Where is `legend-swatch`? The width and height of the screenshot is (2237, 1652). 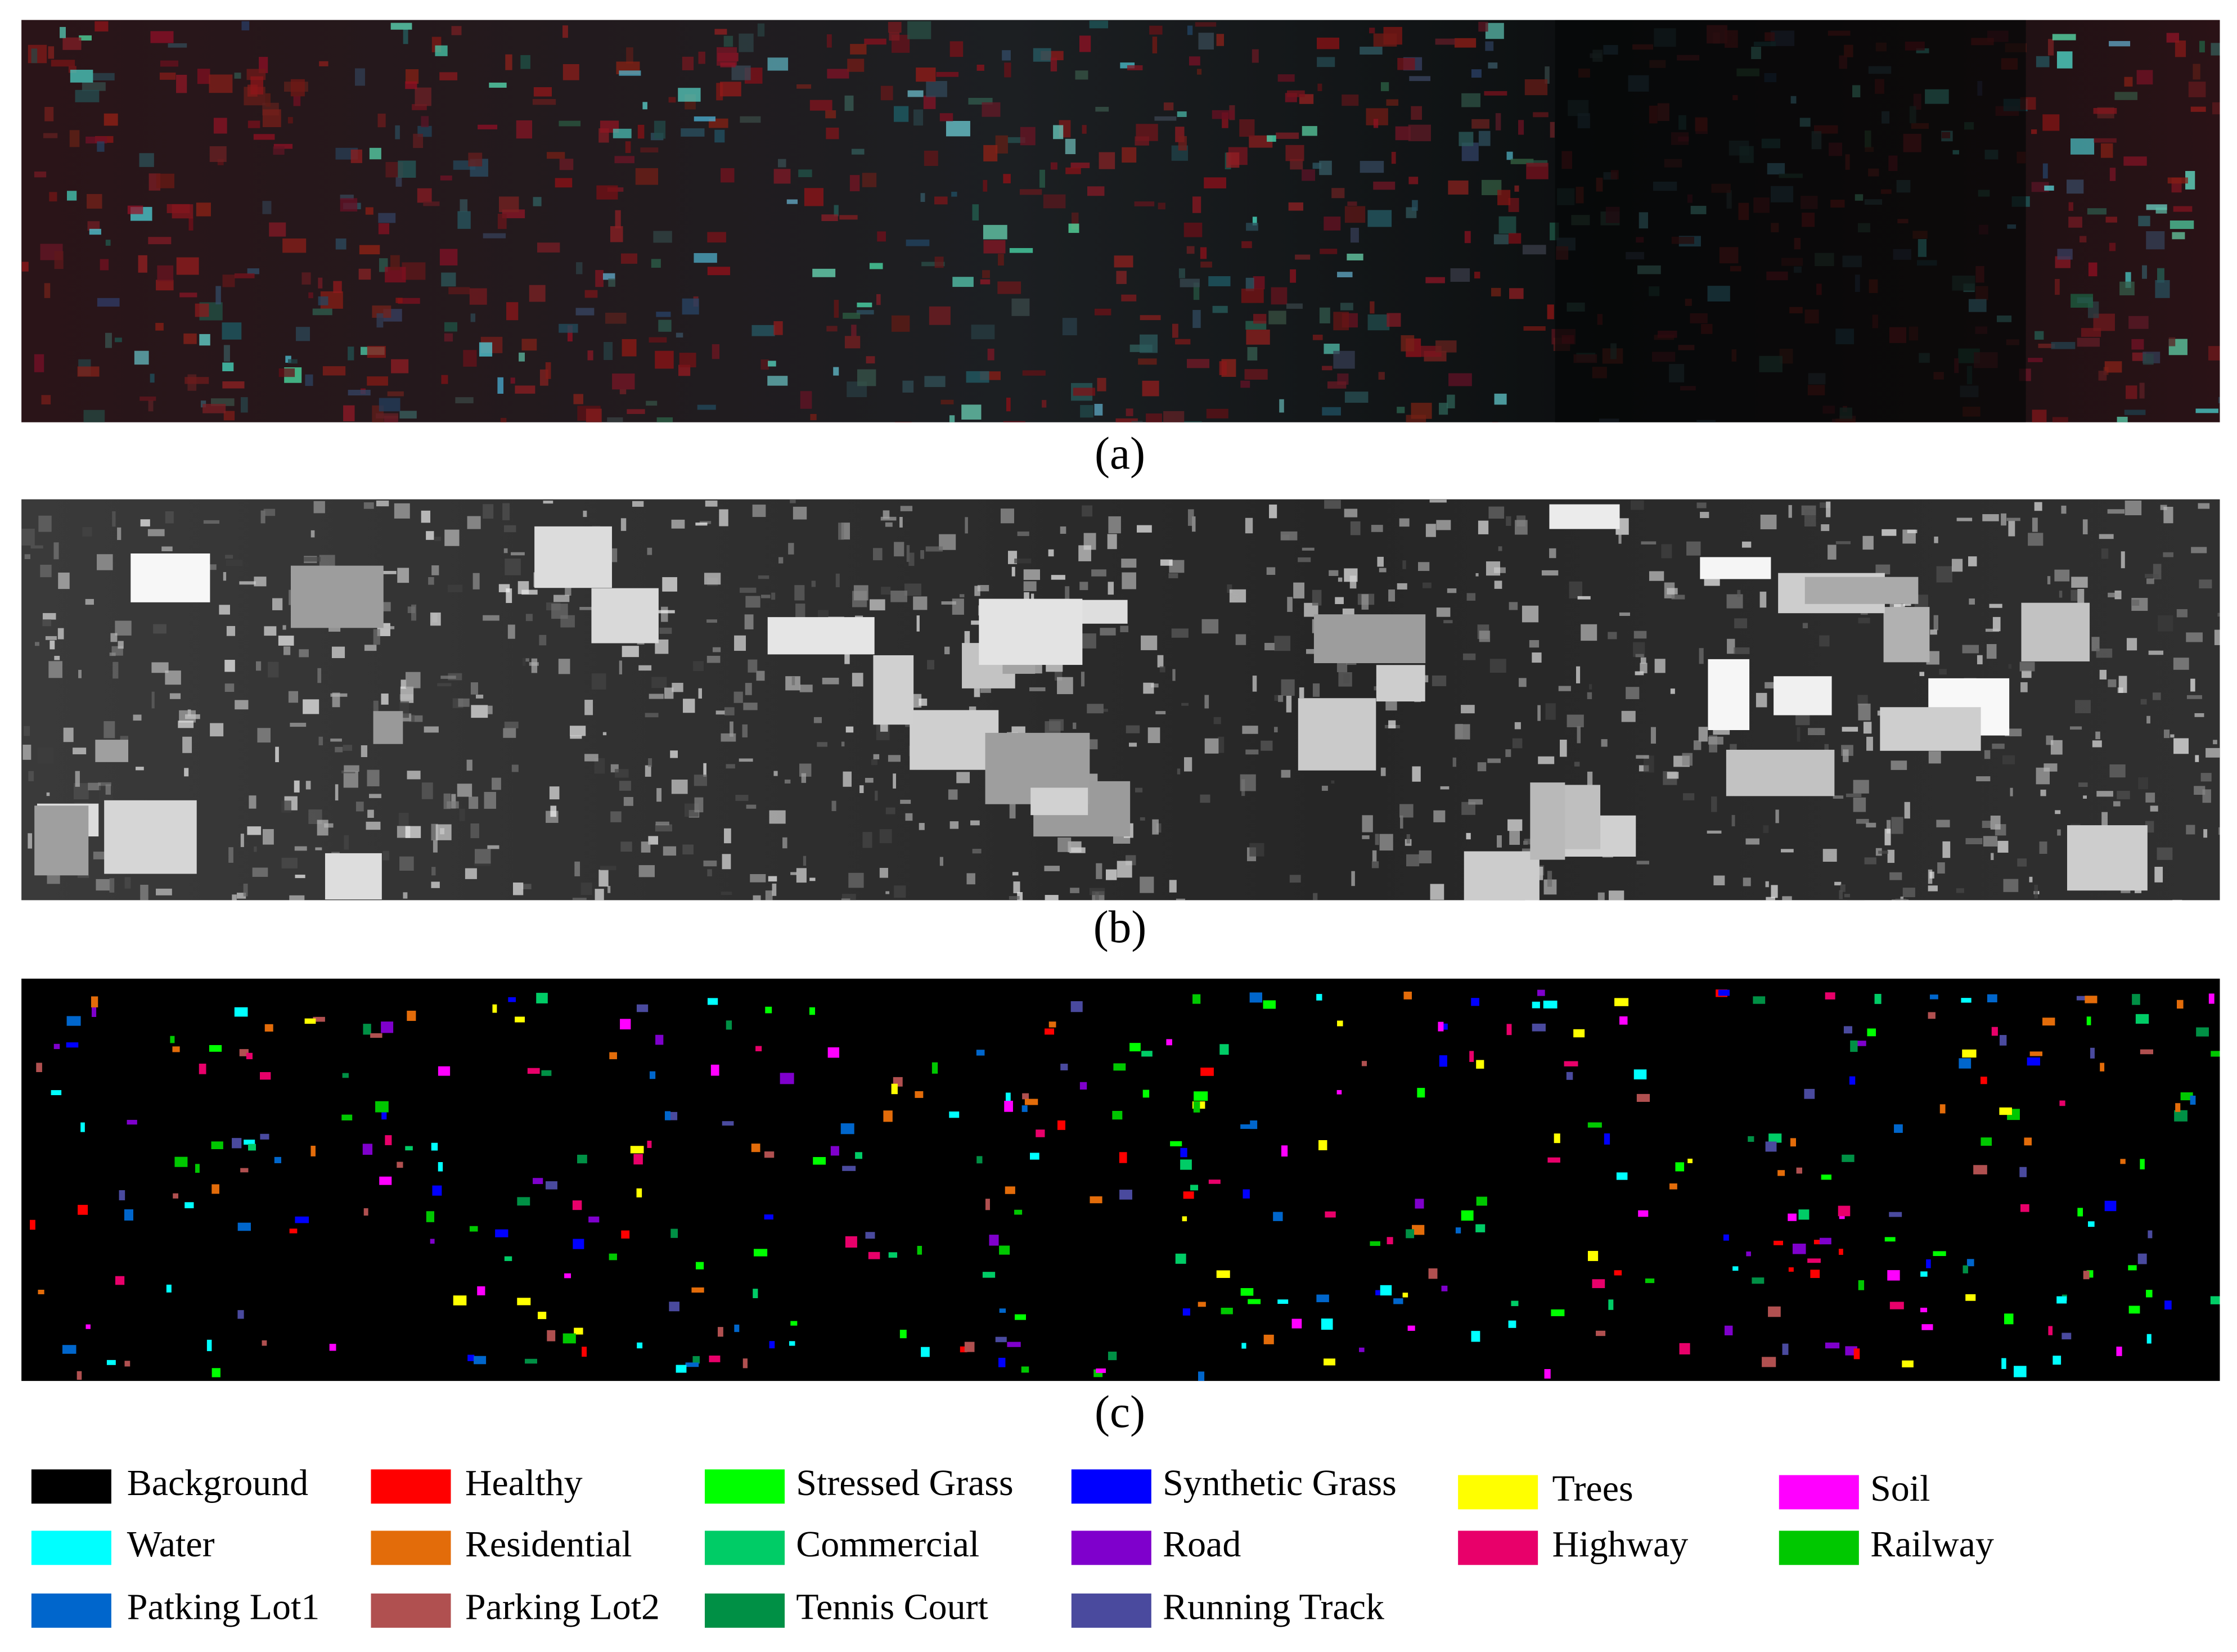
legend-swatch is located at coordinates (1819, 1548).